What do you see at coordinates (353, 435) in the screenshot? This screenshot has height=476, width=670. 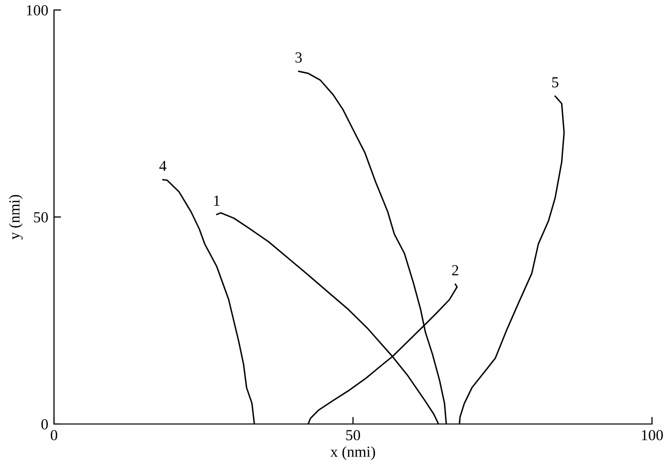 I see `x-tick-label: 50` at bounding box center [353, 435].